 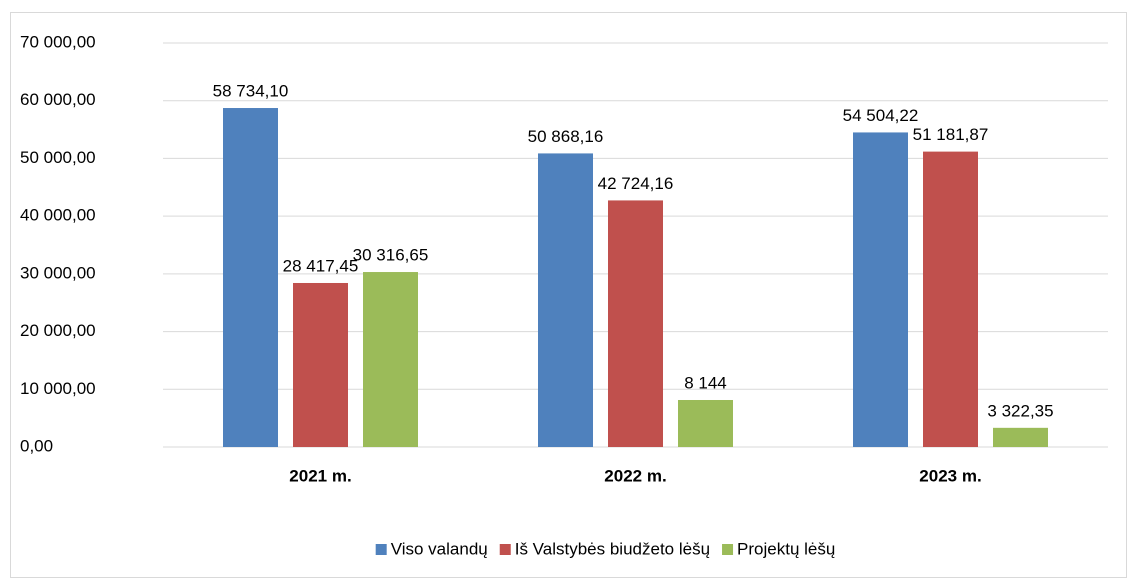 I want to click on data-label: 28 417,45, so click(x=321, y=265).